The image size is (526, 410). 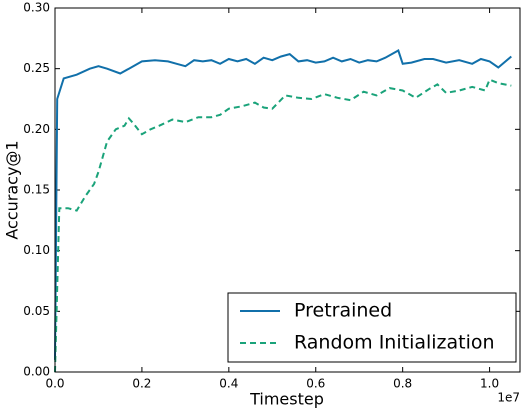 What do you see at coordinates (489, 384) in the screenshot?
I see `x-tick-label: 1.0` at bounding box center [489, 384].